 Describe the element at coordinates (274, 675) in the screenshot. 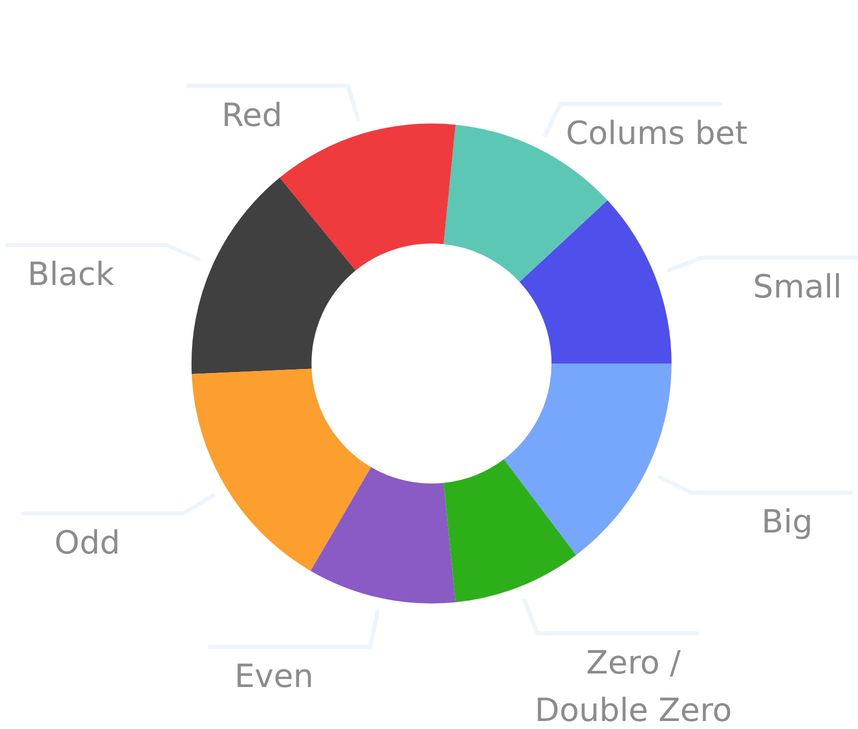

I see `slice-label: Even` at that location.